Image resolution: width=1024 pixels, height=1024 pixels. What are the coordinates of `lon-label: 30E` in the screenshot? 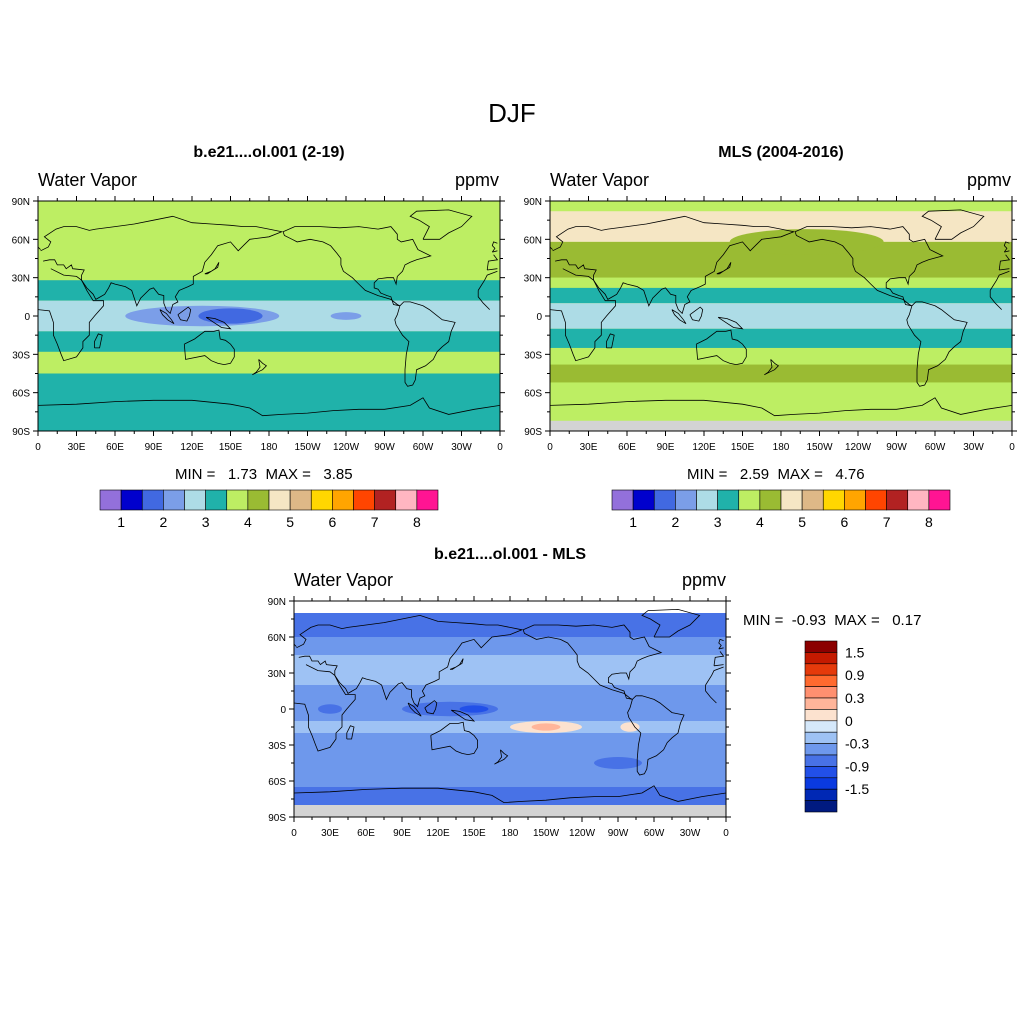 It's located at (589, 447).